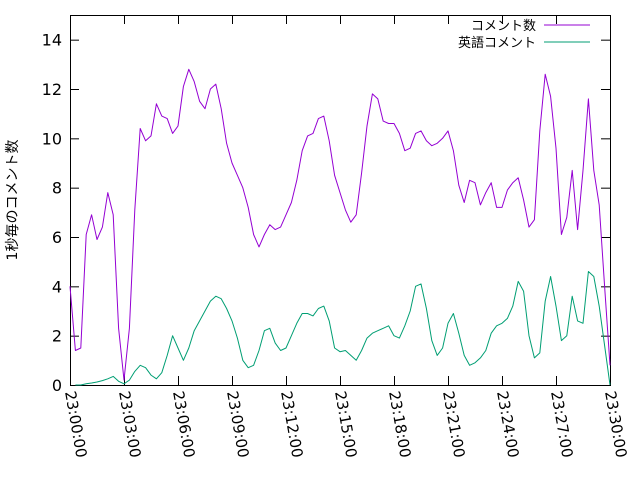 The height and width of the screenshot is (484, 640). I want to click on y-tick-label: 12, so click(52, 89).